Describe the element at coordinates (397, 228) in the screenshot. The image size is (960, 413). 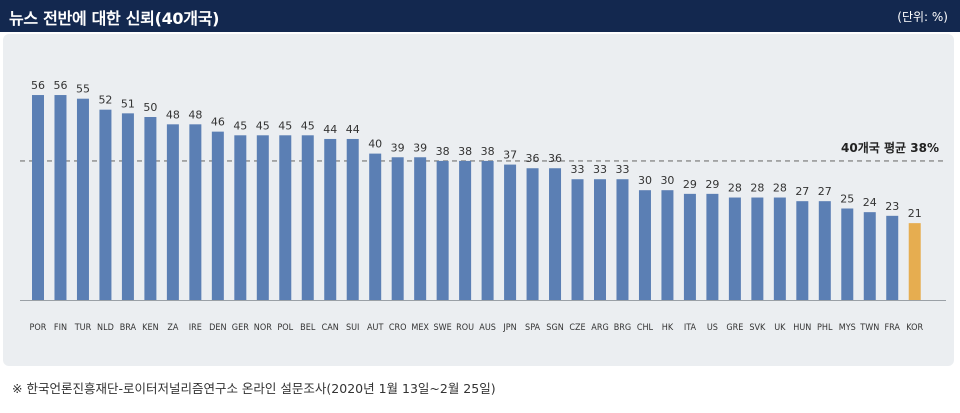
I see `bar-cro` at that location.